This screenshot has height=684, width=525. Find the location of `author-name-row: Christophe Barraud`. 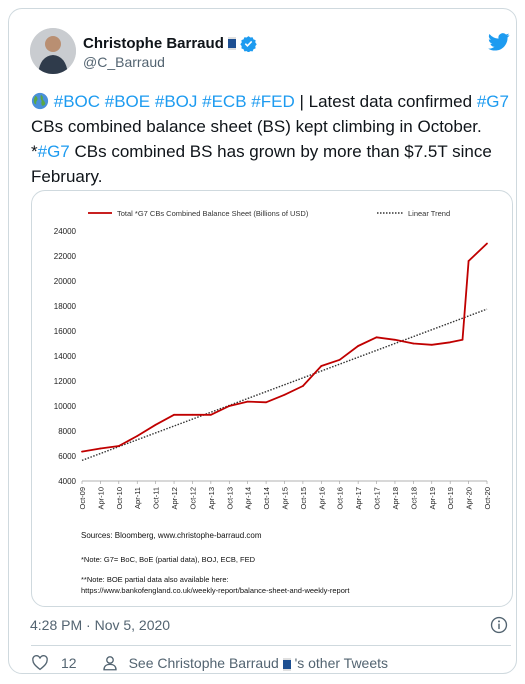

author-name-row: Christophe Barraud is located at coordinates (170, 43).